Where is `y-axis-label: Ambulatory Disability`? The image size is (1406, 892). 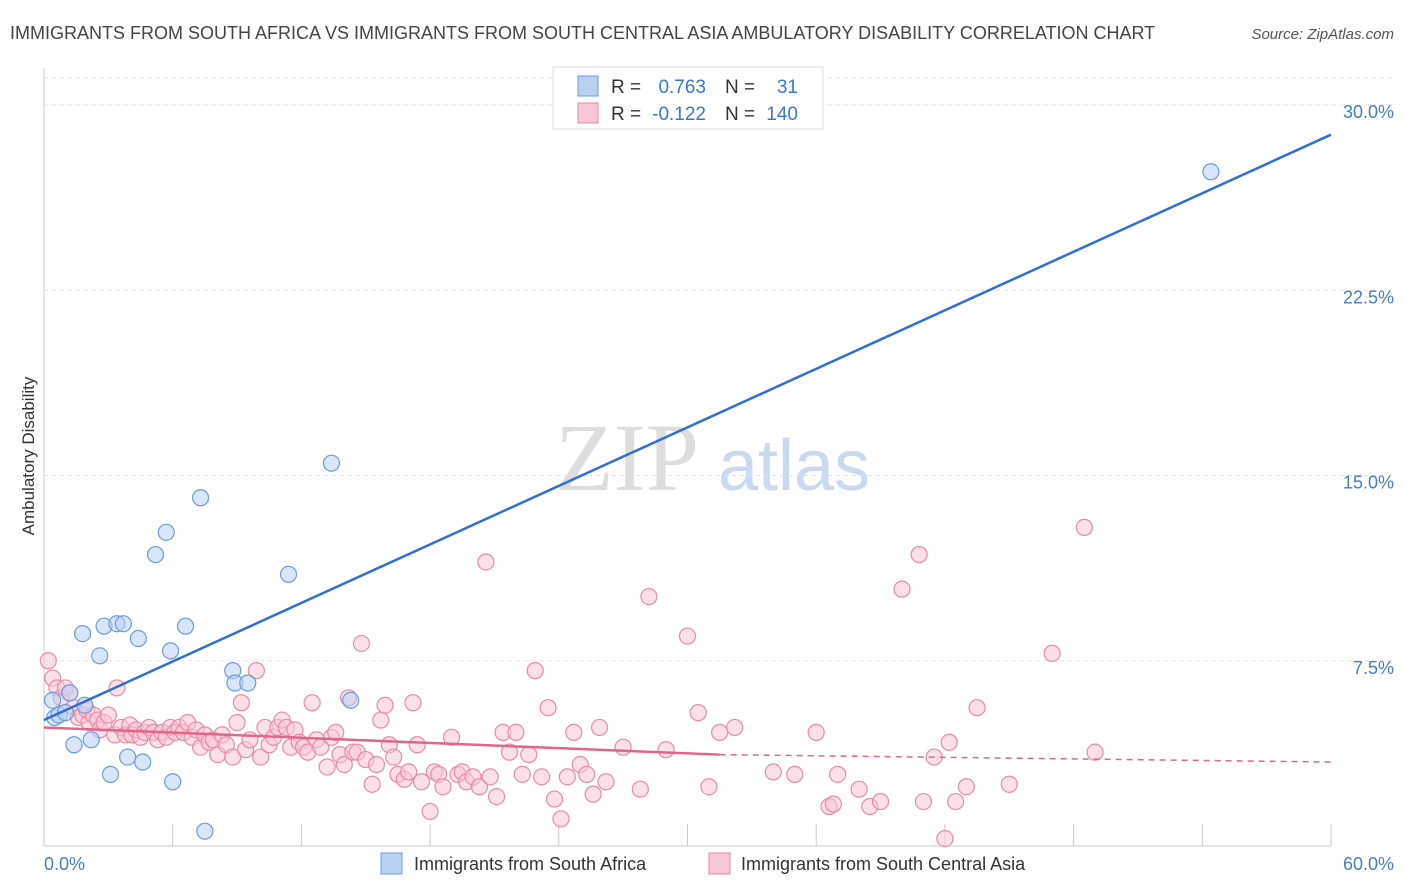 y-axis-label: Ambulatory Disability is located at coordinates (28, 455).